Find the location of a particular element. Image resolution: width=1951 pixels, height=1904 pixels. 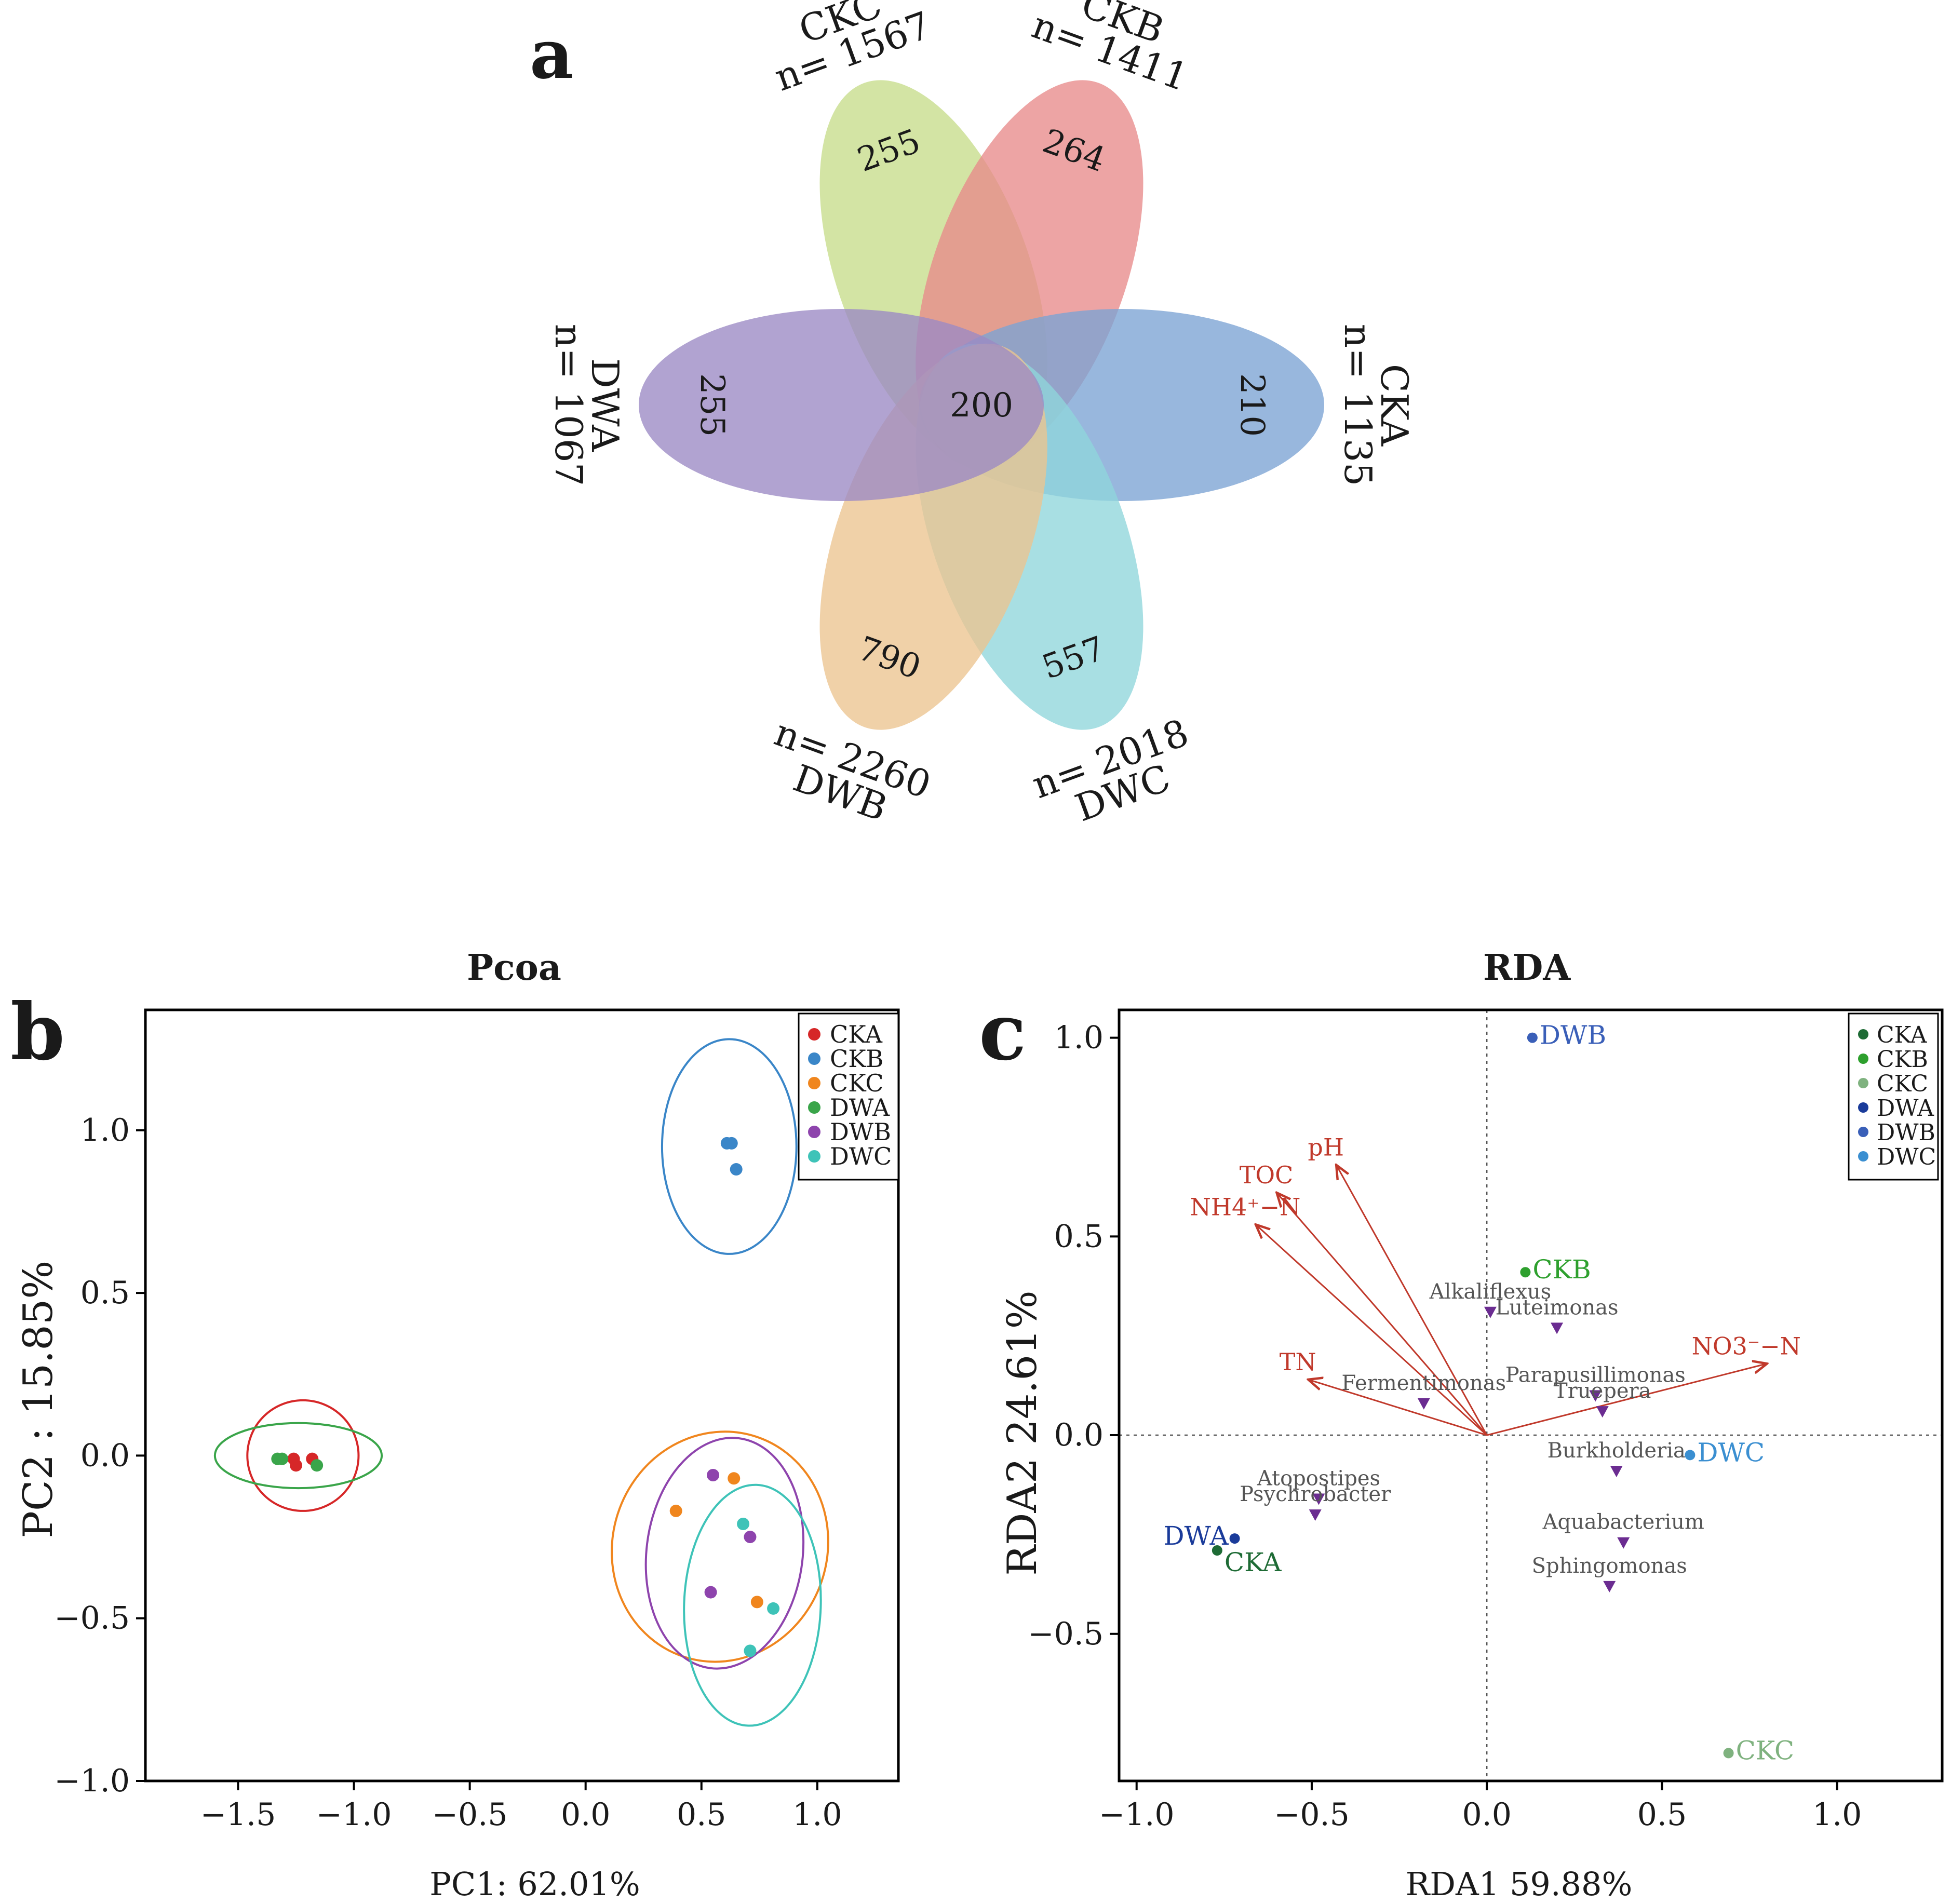

rda-species-label: Psychrobacter is located at coordinates (1315, 1494).